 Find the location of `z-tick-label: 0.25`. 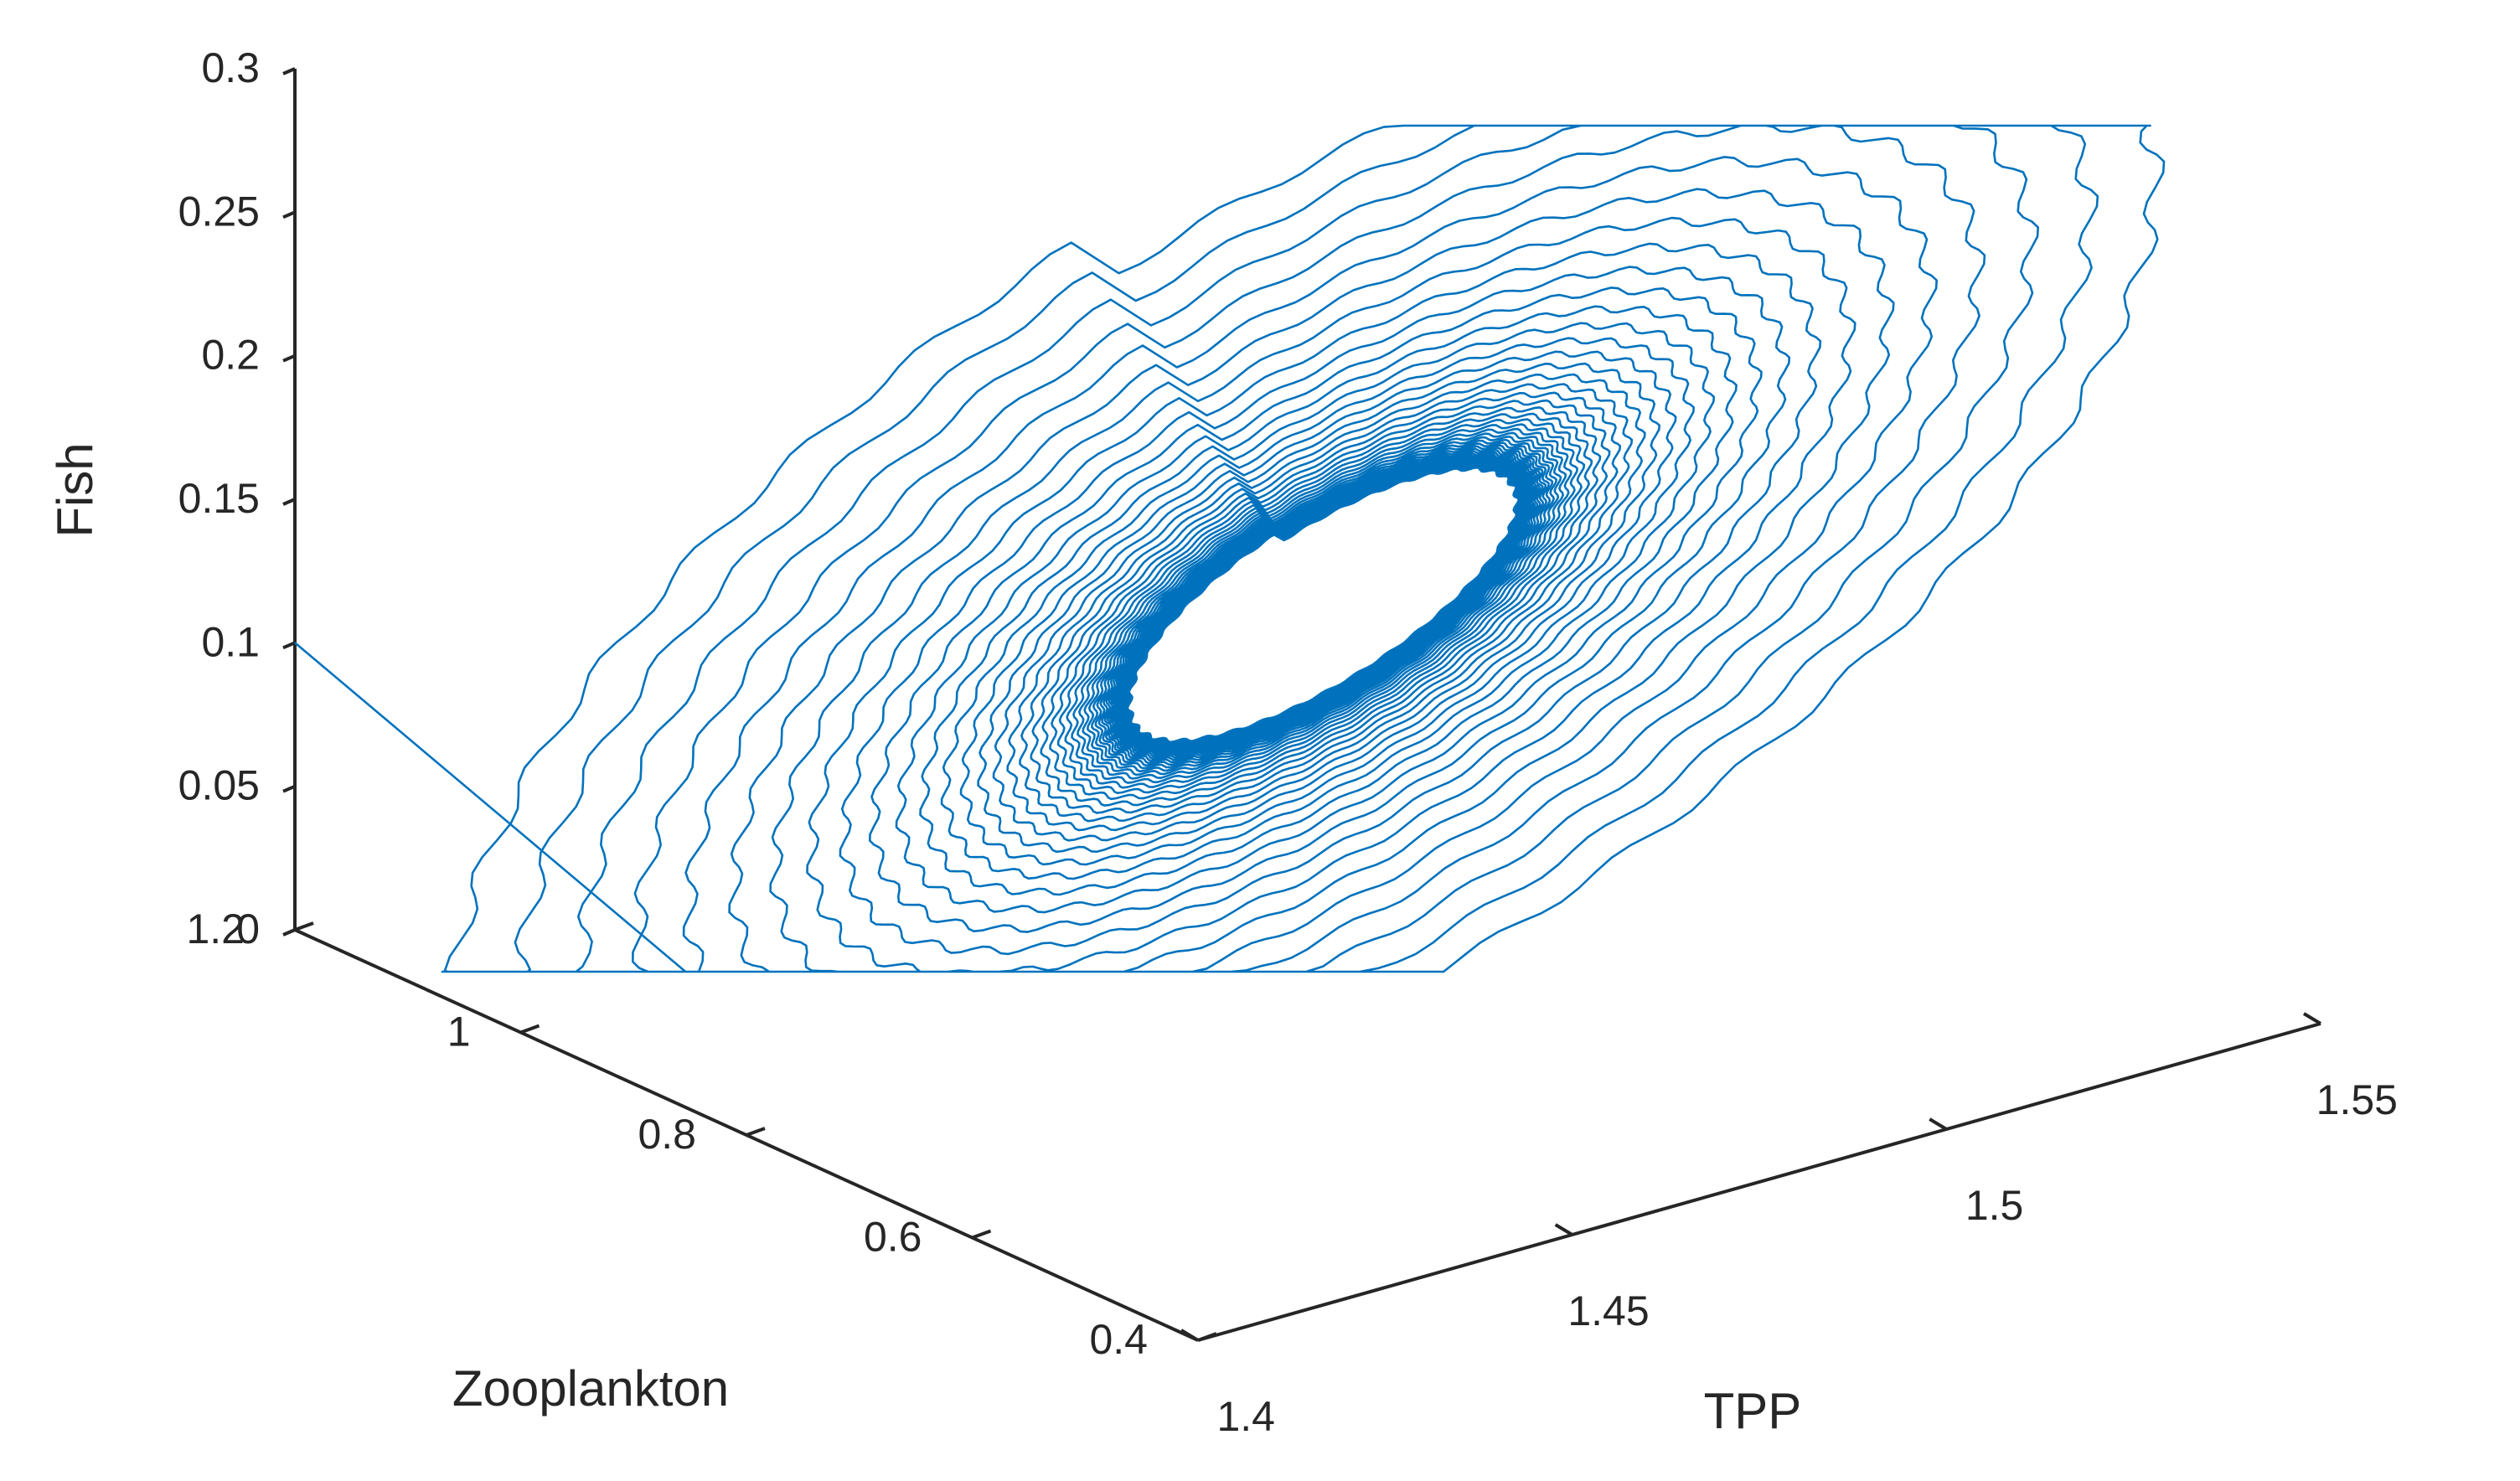

z-tick-label: 0.25 is located at coordinates (219, 211).